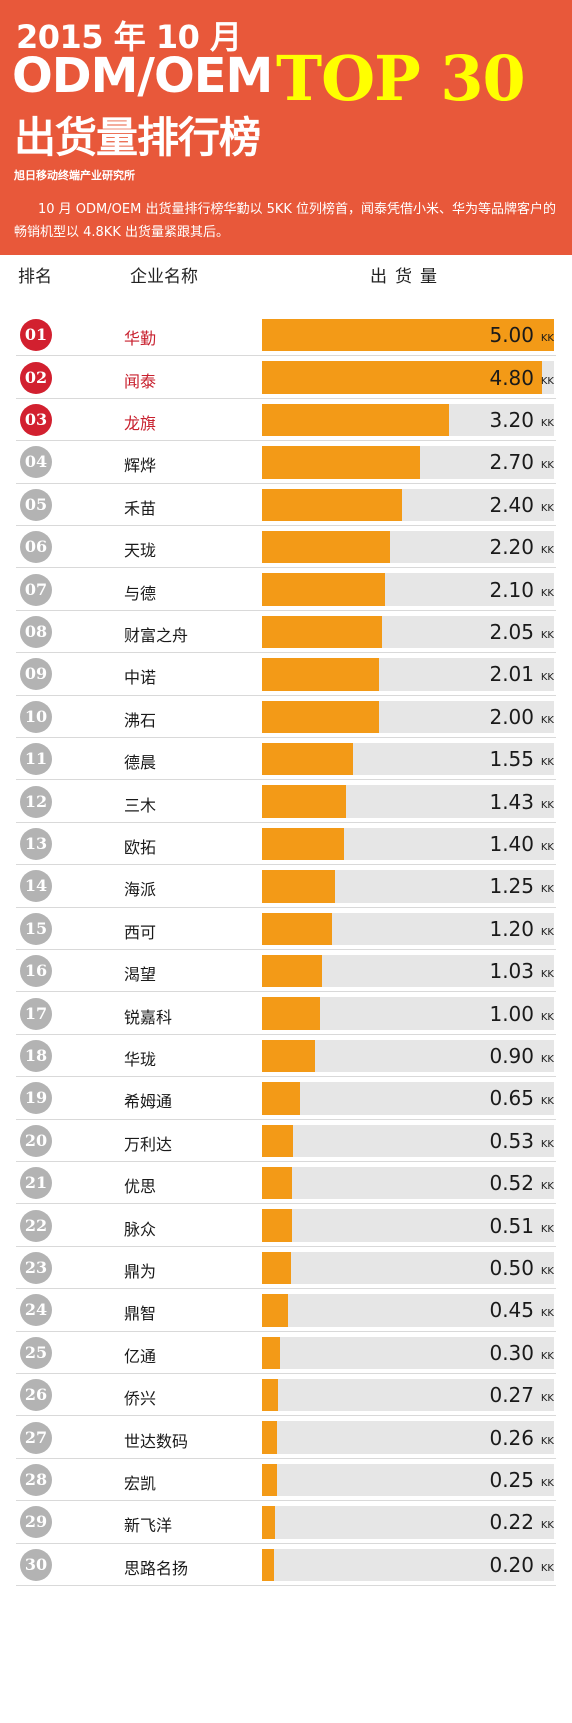  I want to click on table-row: 26 侨兴 0.27 KK, so click(286, 1395).